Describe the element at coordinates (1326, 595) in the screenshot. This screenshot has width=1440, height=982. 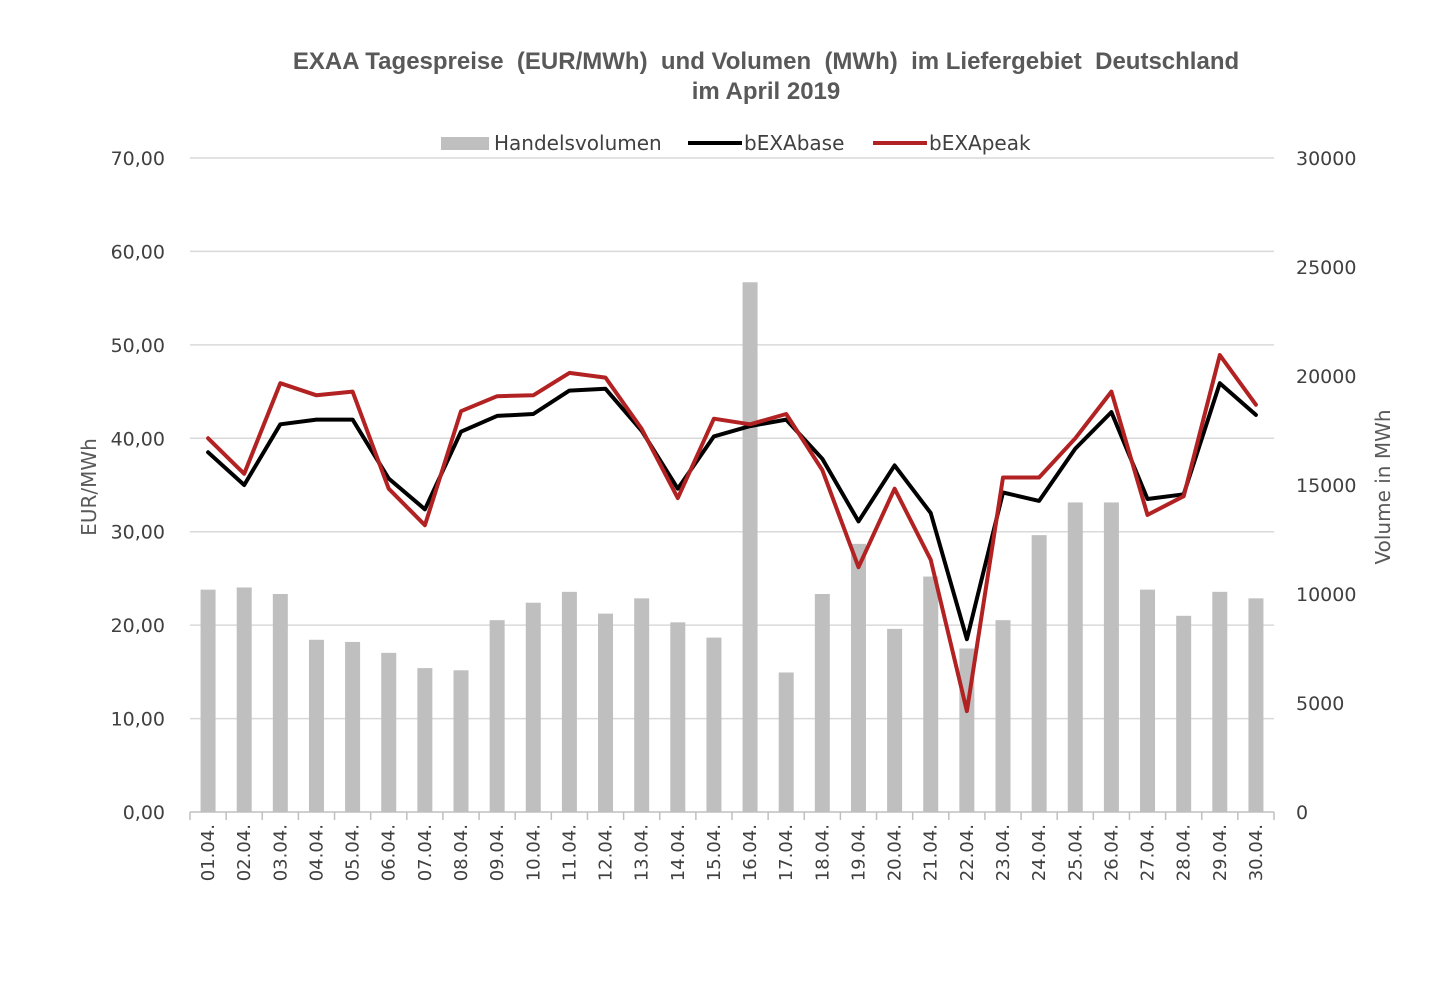
I see `y-tick-right: 10000` at that location.